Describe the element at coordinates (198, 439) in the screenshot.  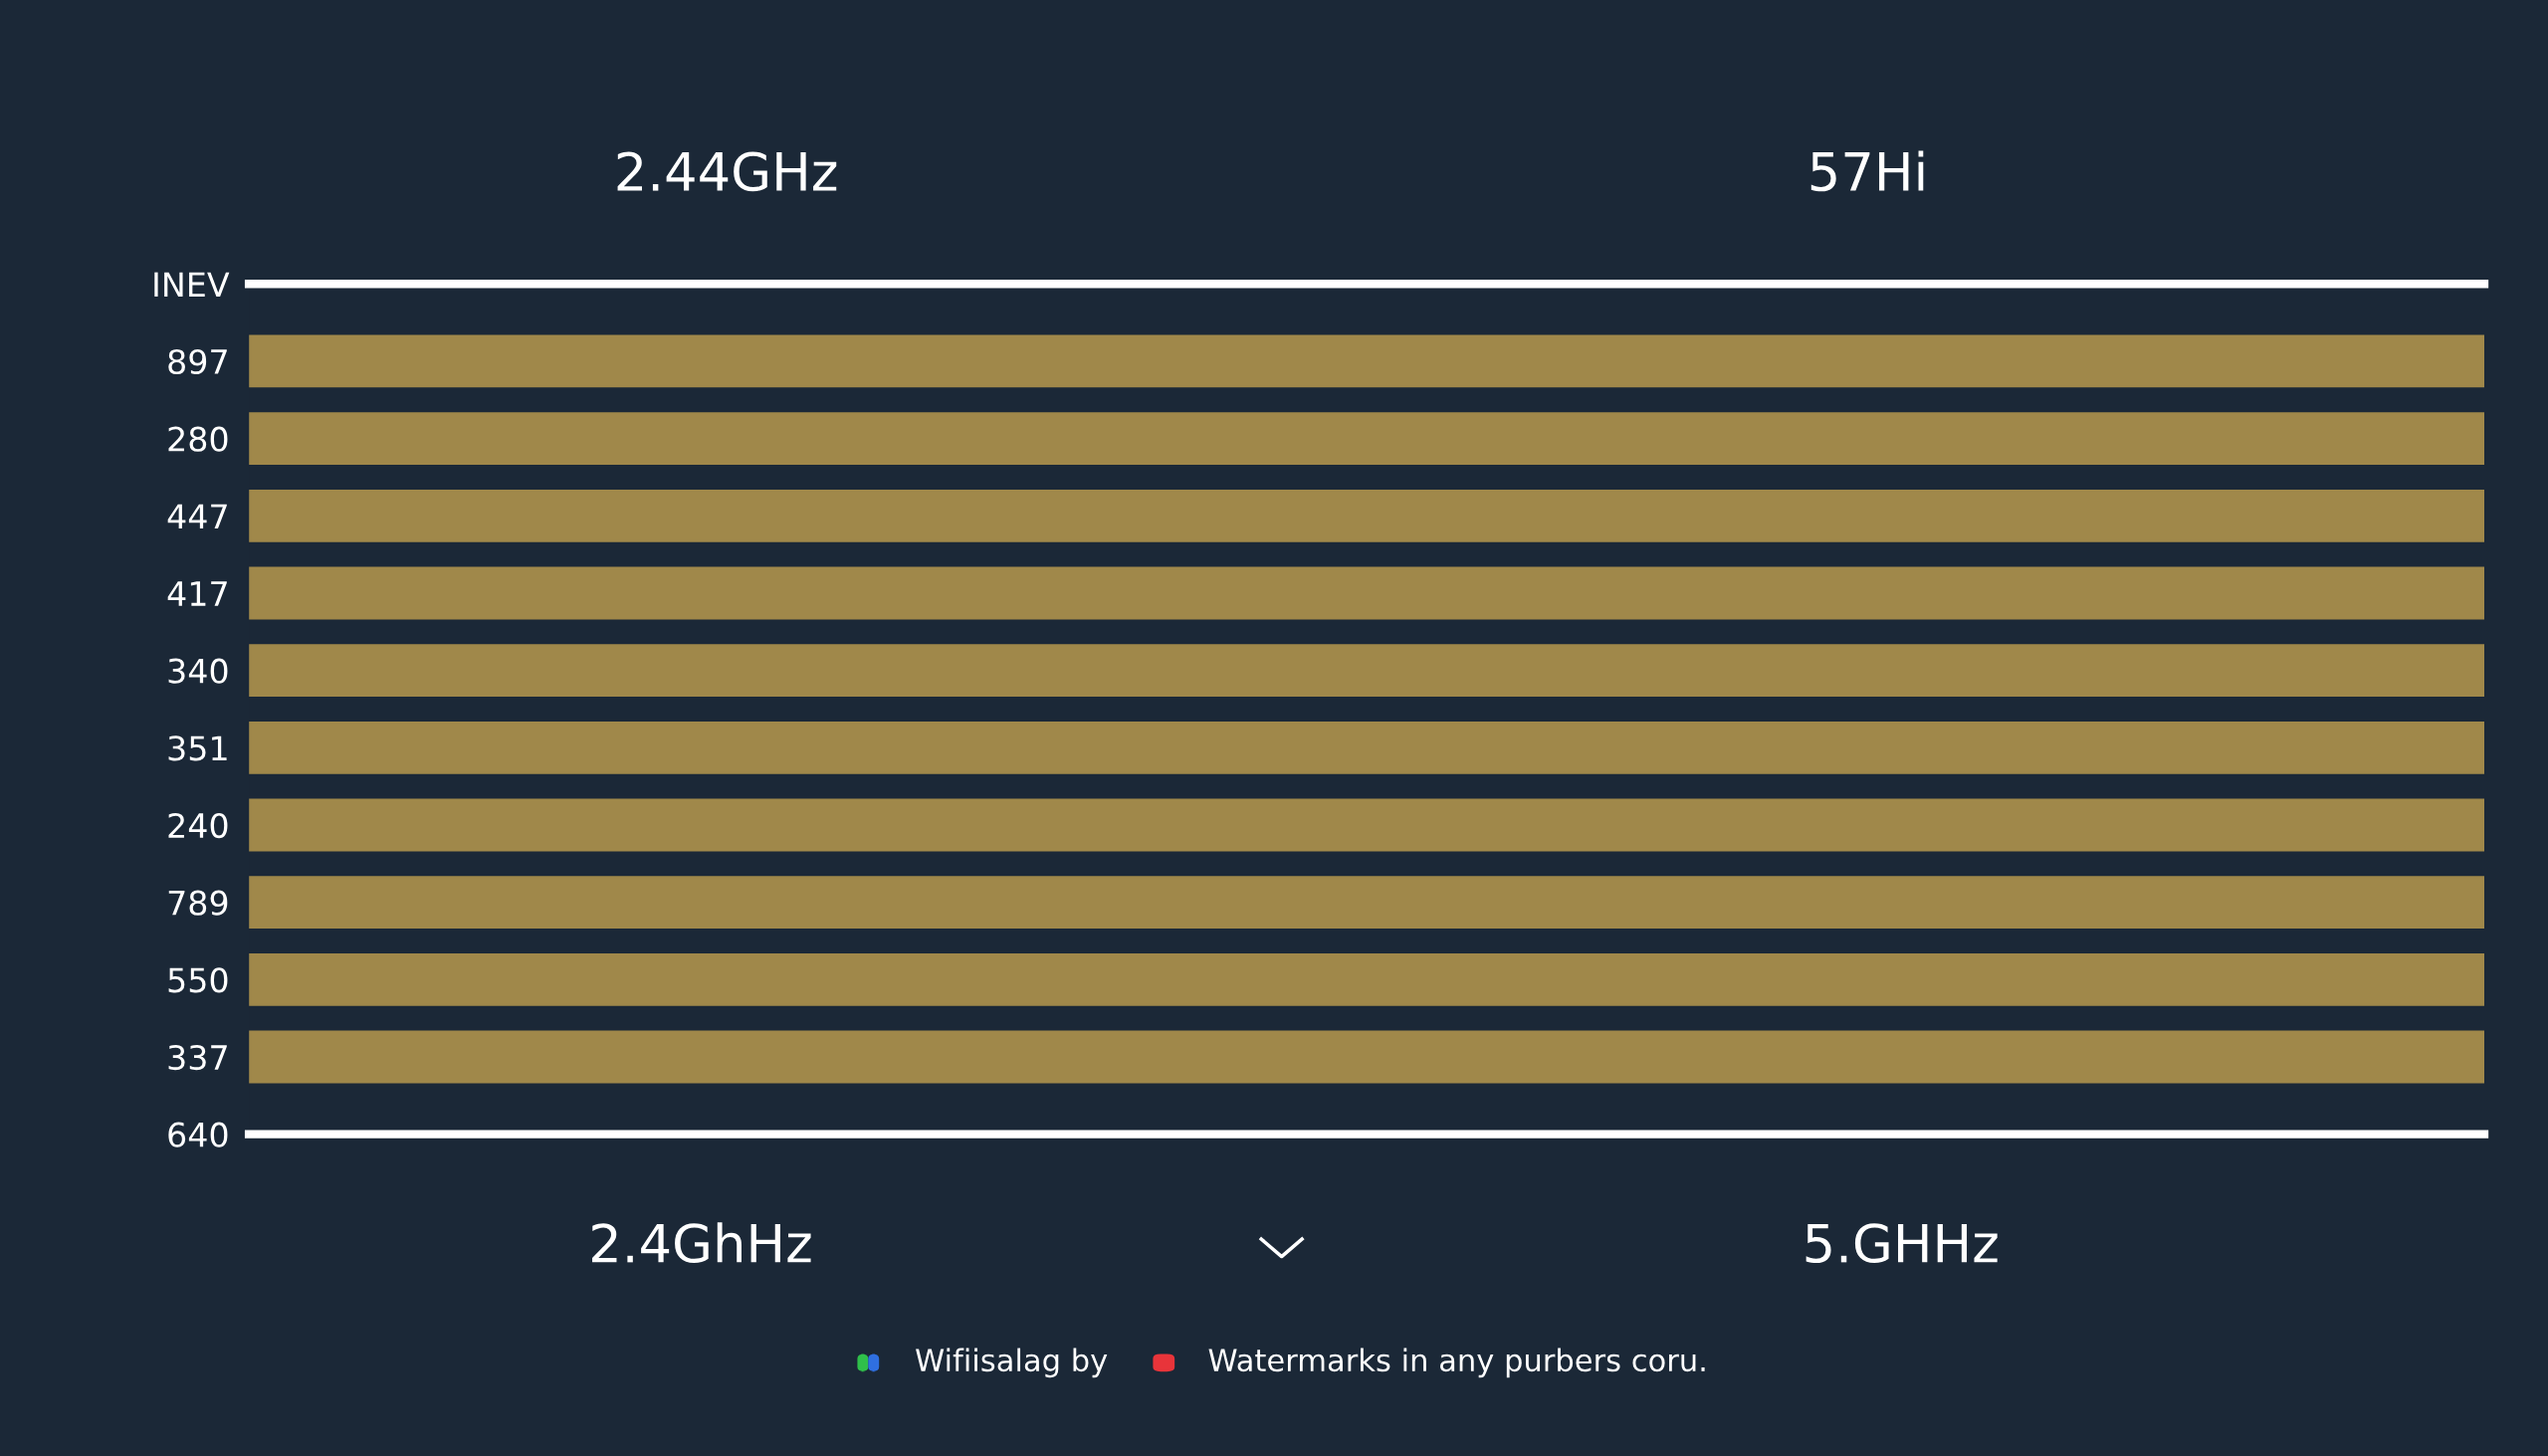
I see `y-tick-label: 280` at that location.